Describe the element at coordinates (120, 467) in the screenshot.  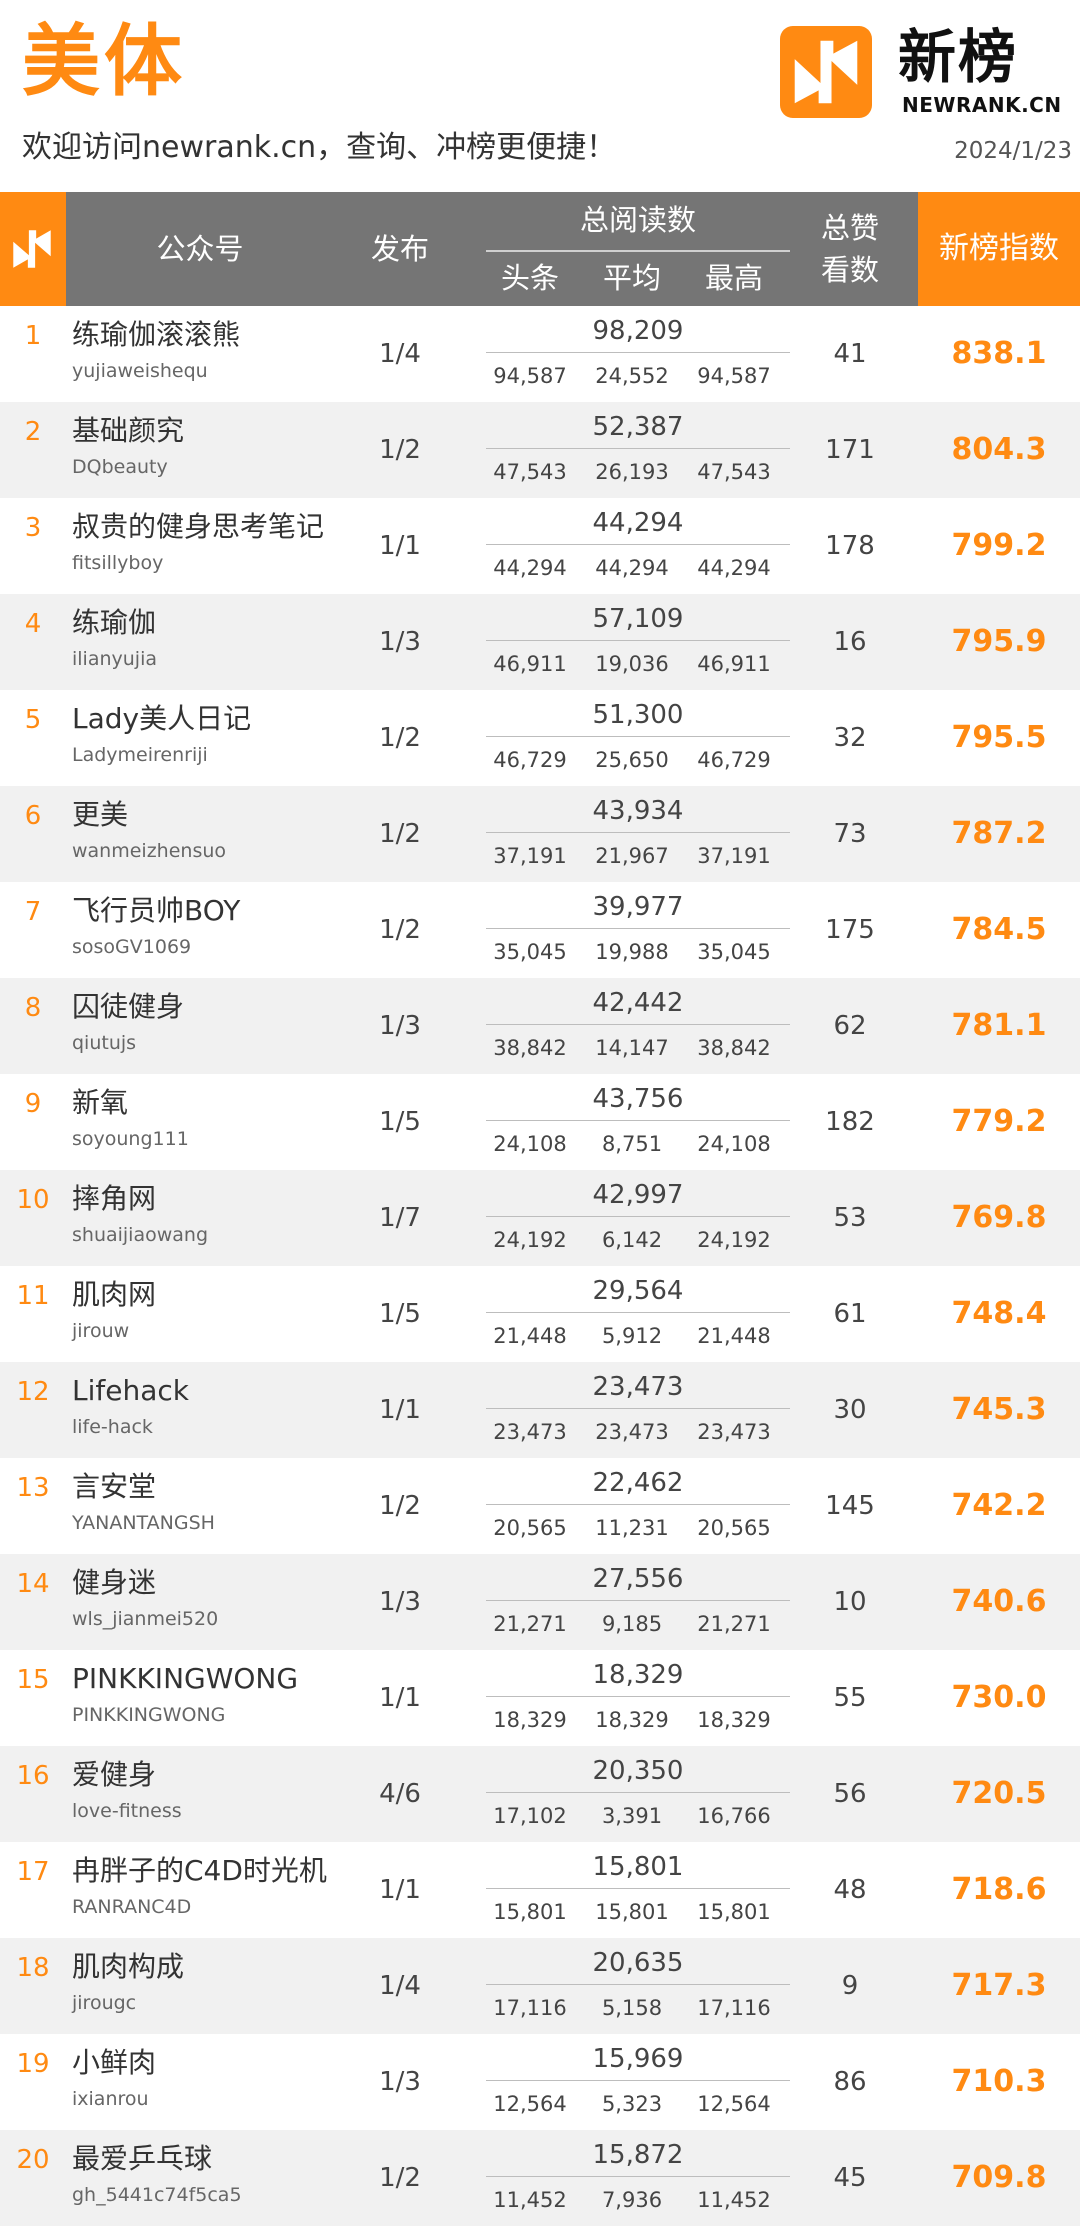
I see `account-id: DQbeauty` at that location.